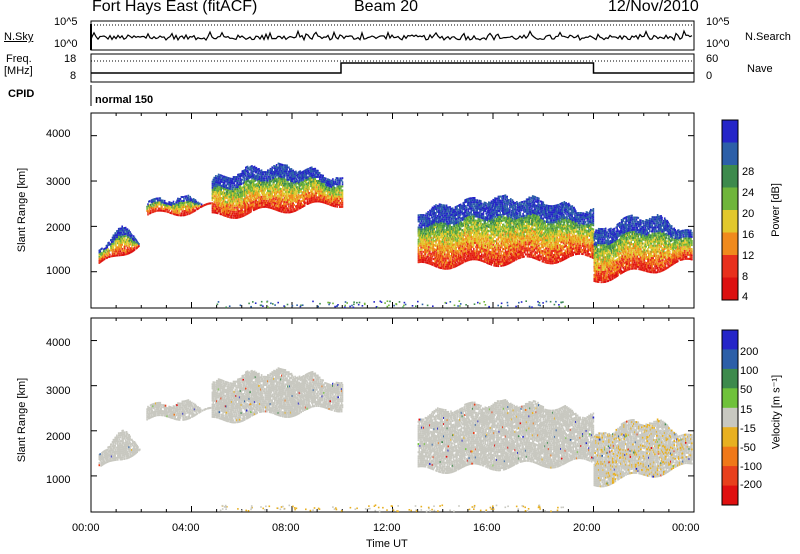 Image resolution: width=800 pixels, height=554 pixels. Describe the element at coordinates (745, 277) in the screenshot. I see `power-cb-8: 8` at that location.